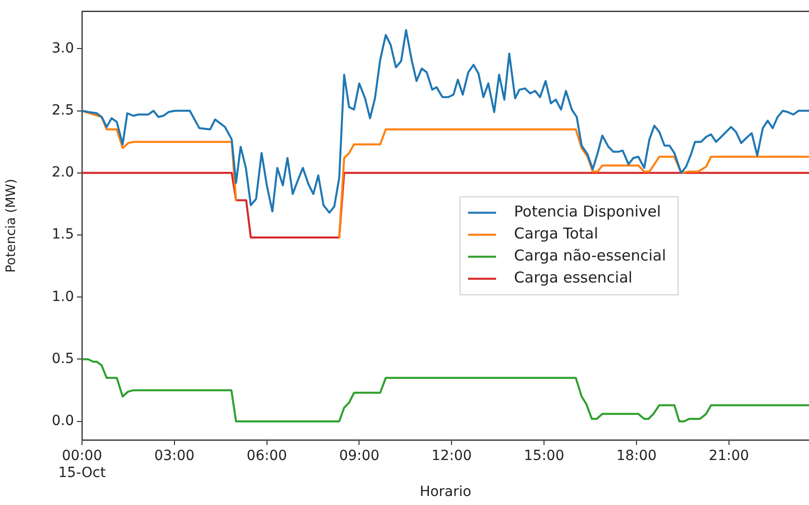 This screenshot has height=505, width=809. I want to click on y-tick-label: 2.5, so click(63, 110).